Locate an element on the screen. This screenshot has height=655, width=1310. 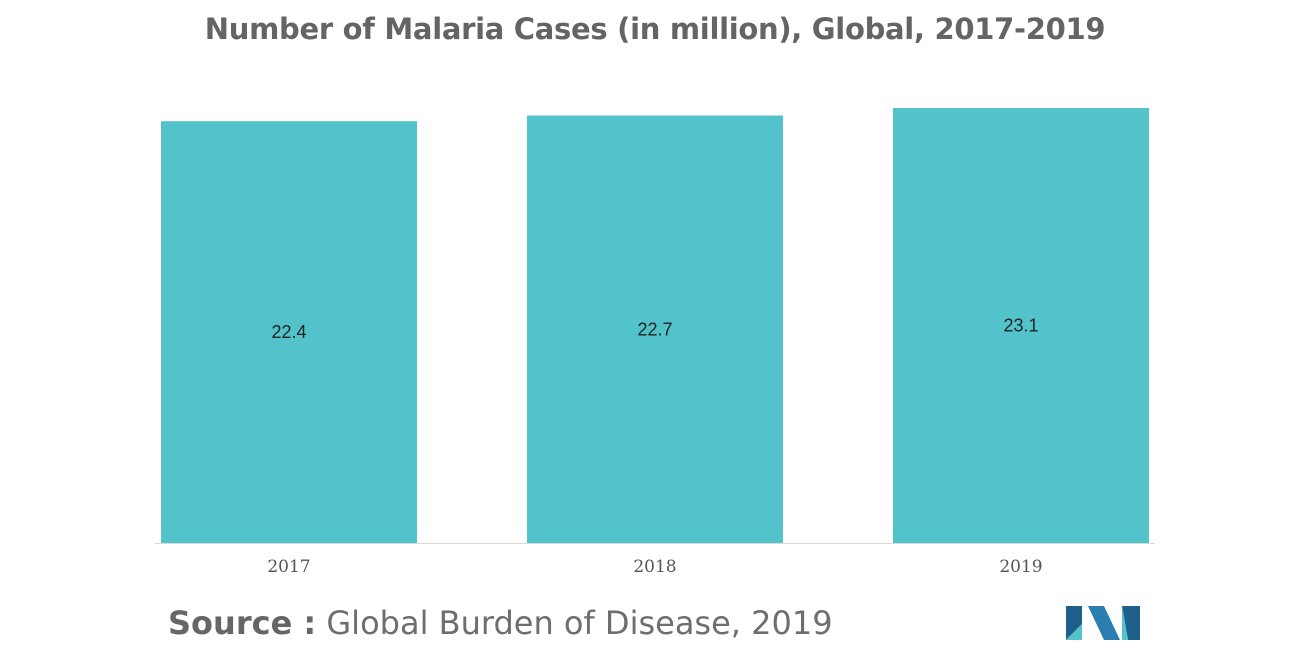
source-label: Source : is located at coordinates (242, 623).